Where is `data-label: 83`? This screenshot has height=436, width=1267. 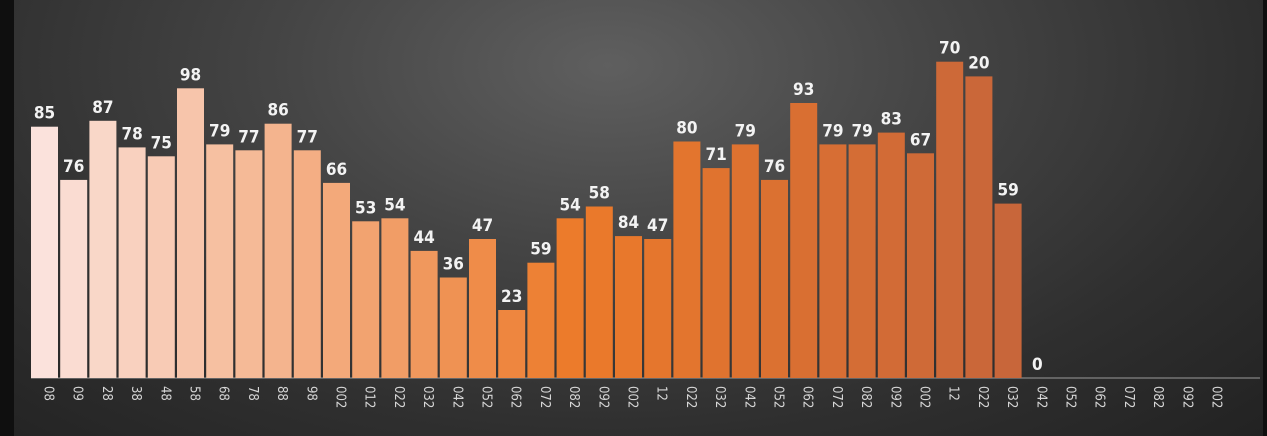
data-label: 83 is located at coordinates (891, 120).